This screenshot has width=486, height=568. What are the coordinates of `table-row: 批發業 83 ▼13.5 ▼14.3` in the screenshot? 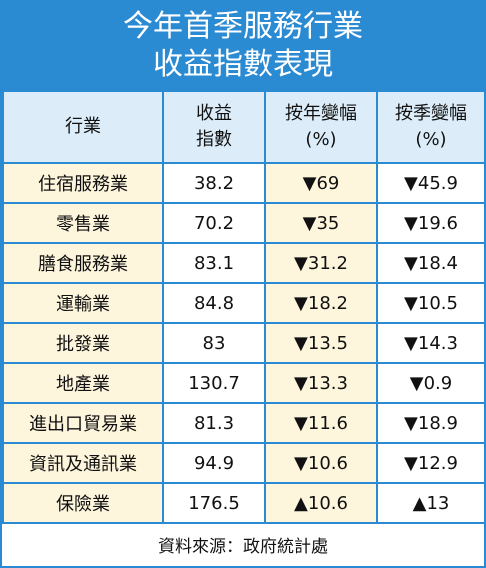 It's located at (243, 343).